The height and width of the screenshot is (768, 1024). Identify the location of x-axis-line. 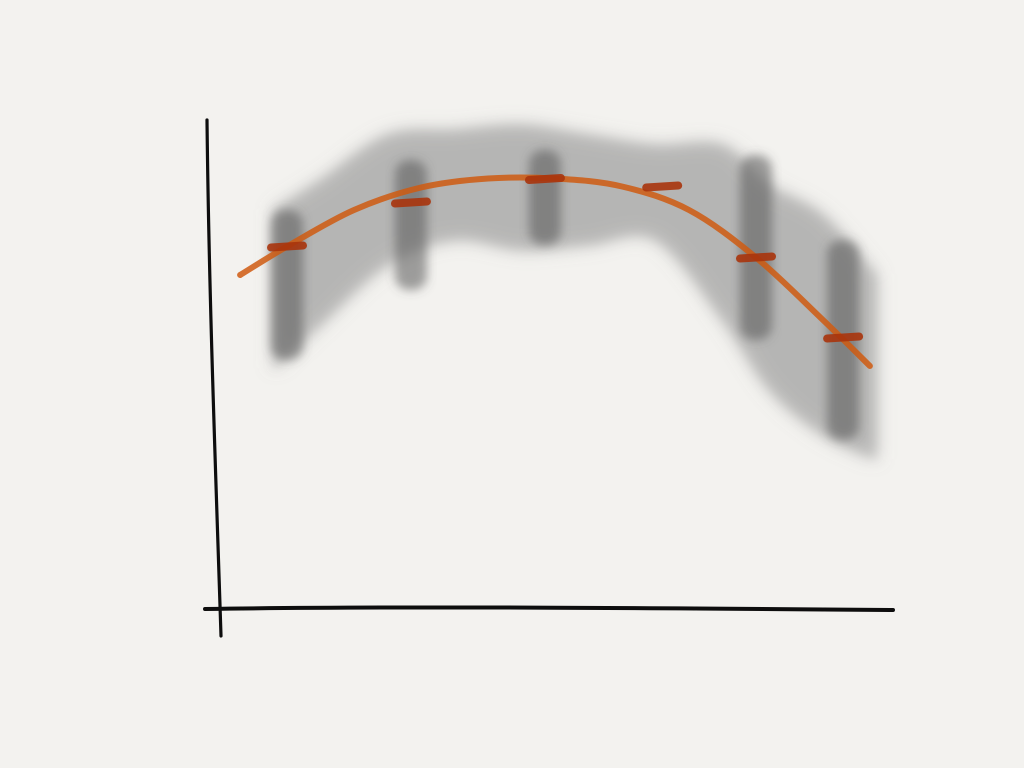
(549, 608).